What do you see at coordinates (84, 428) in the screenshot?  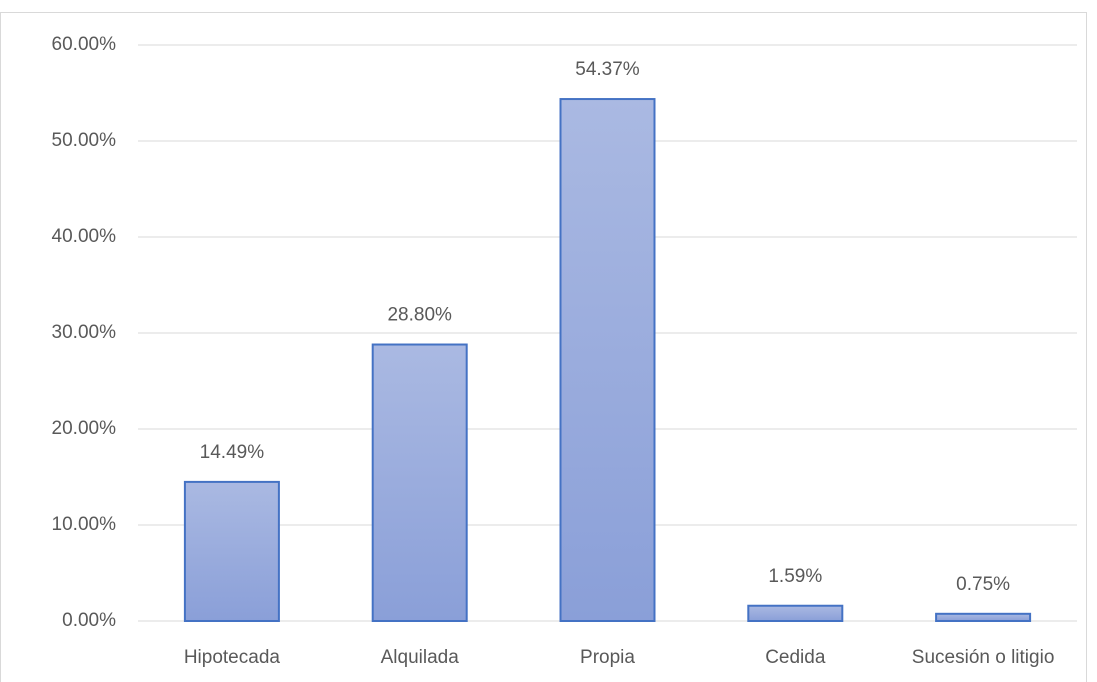 I see `y-tick-label: 20.00%` at bounding box center [84, 428].